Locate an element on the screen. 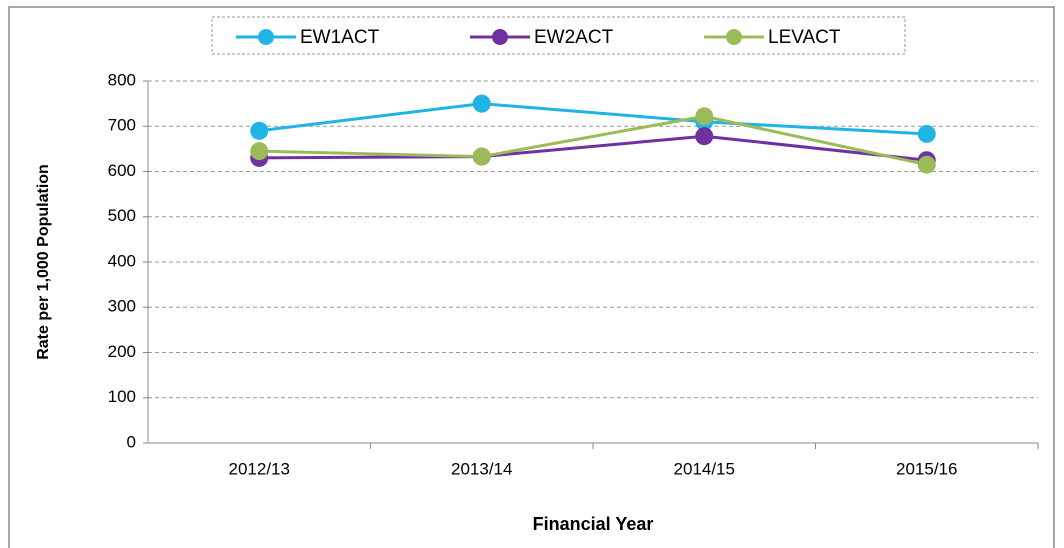 The width and height of the screenshot is (1064, 548). y-tick-label: 100 is located at coordinates (122, 396).